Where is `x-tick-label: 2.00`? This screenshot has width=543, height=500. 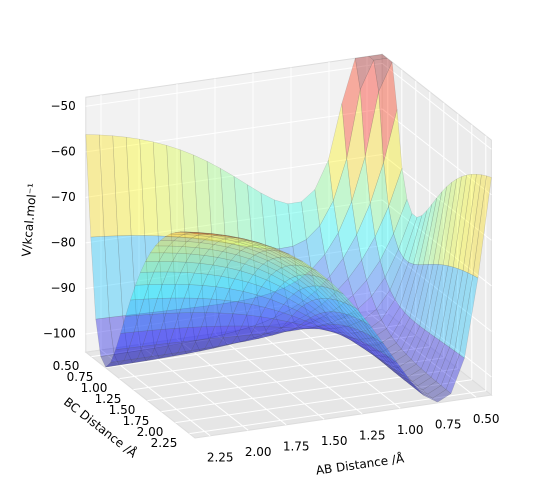
x-tick-label: 2.00 is located at coordinates (258, 452).